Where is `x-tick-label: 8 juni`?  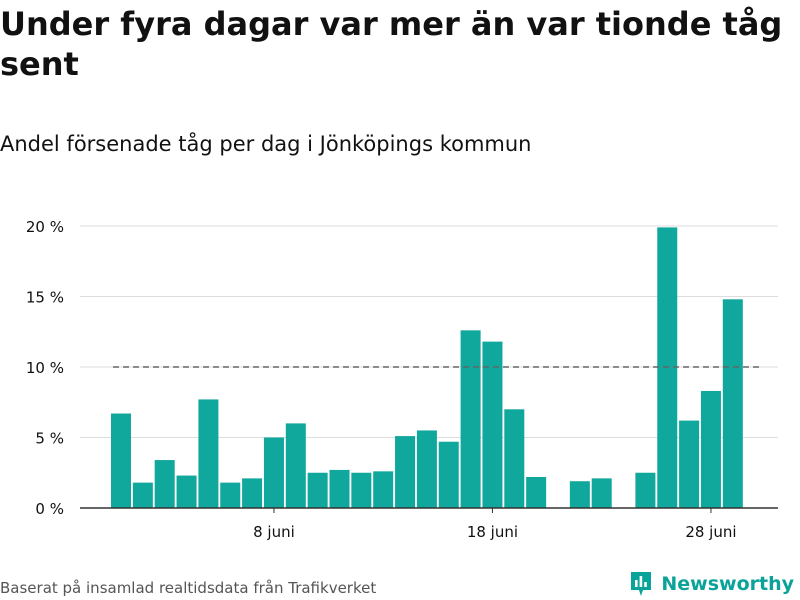 x-tick-label: 8 juni is located at coordinates (274, 532).